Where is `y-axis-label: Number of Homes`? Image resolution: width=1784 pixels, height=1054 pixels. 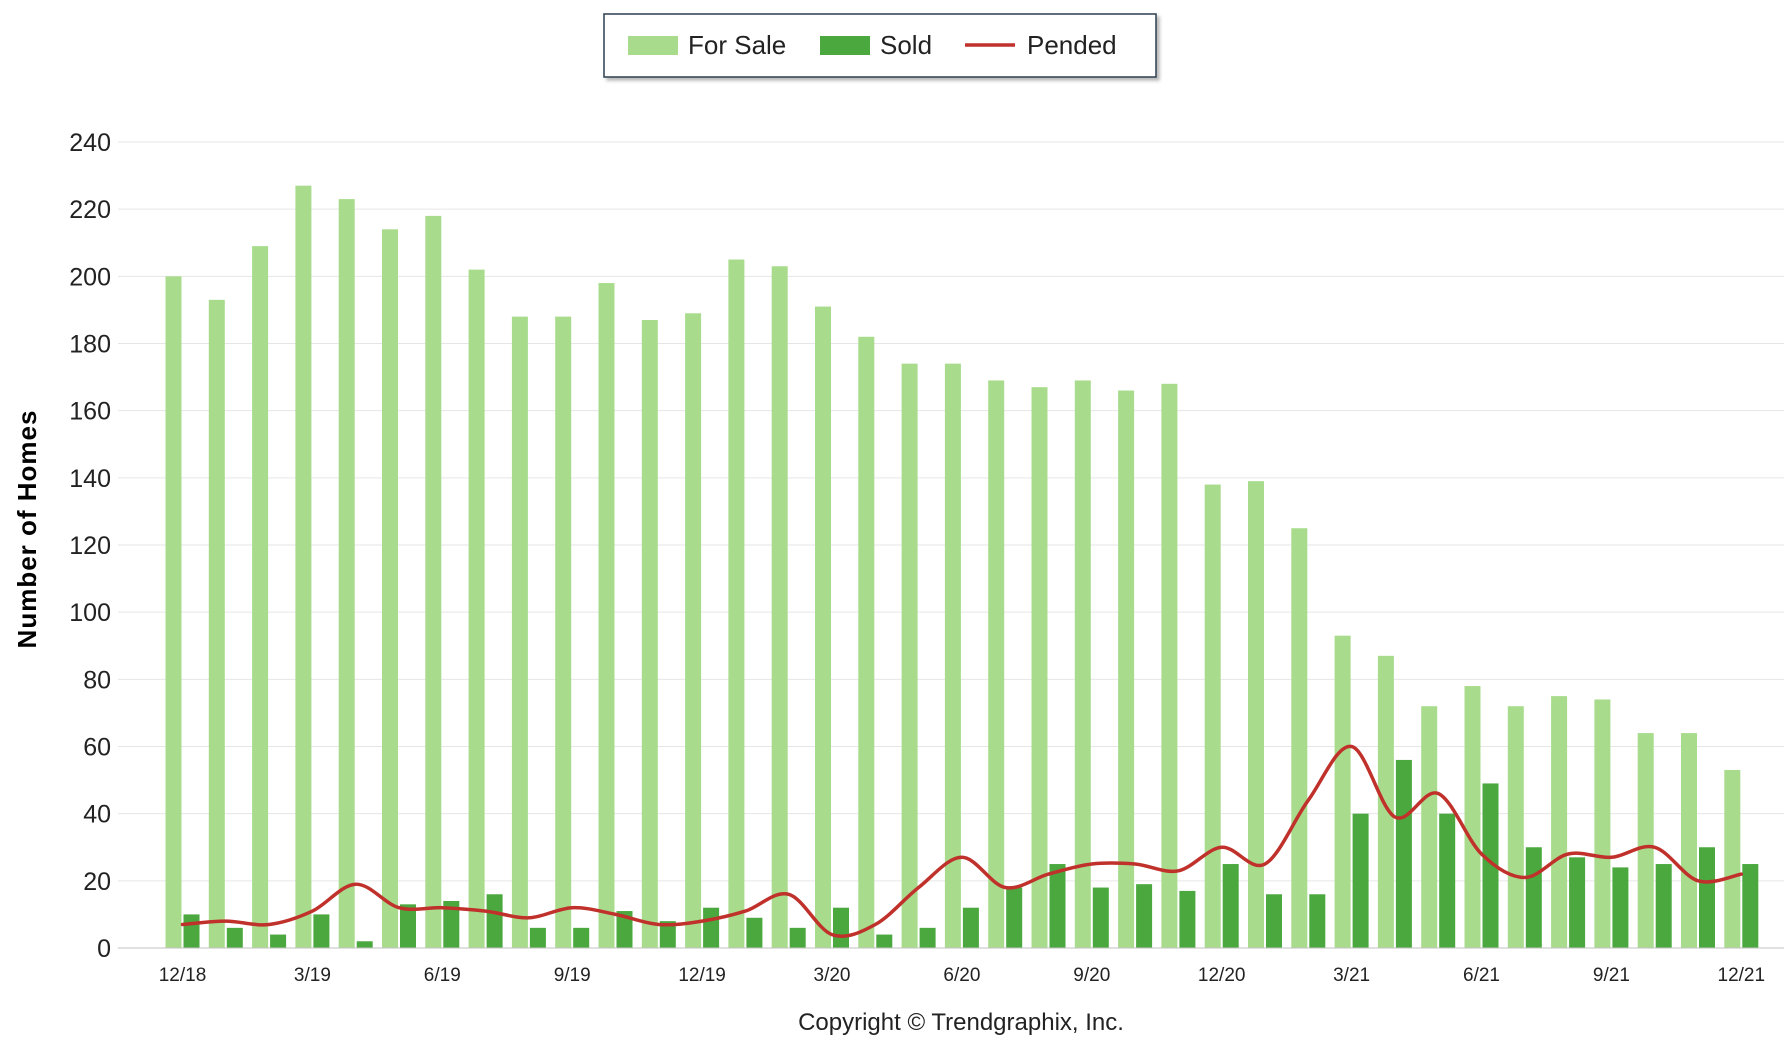
y-axis-label: Number of Homes is located at coordinates (27, 529).